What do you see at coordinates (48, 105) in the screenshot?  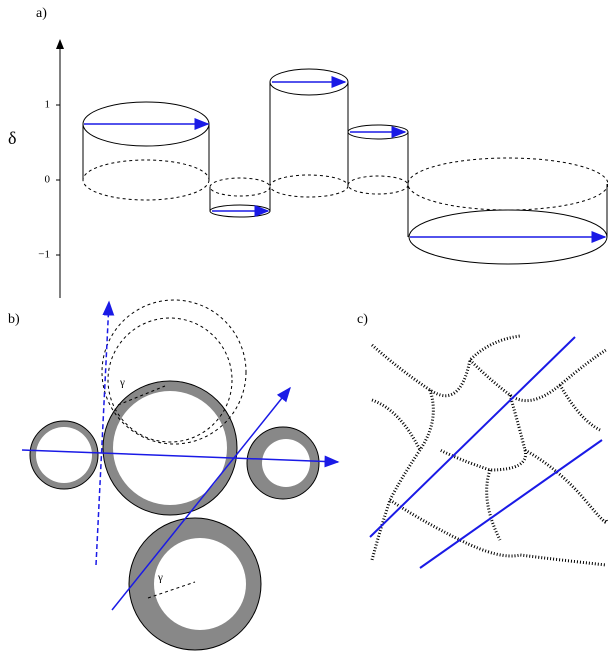 I see `tick-label: 1` at bounding box center [48, 105].